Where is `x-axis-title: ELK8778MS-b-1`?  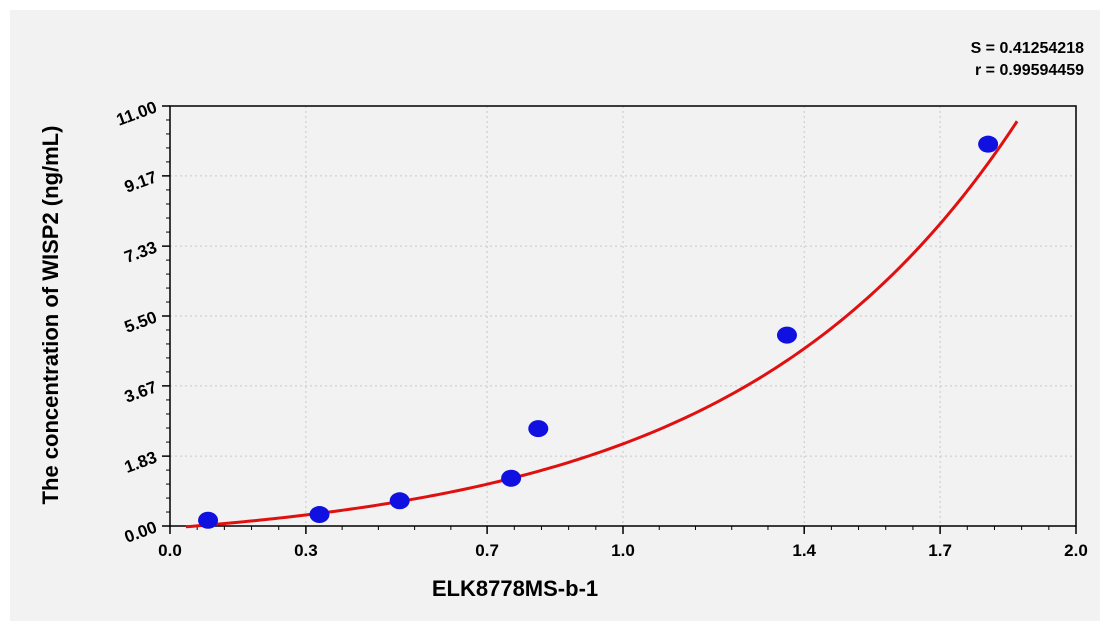
x-axis-title: ELK8778MS-b-1 is located at coordinates (515, 588).